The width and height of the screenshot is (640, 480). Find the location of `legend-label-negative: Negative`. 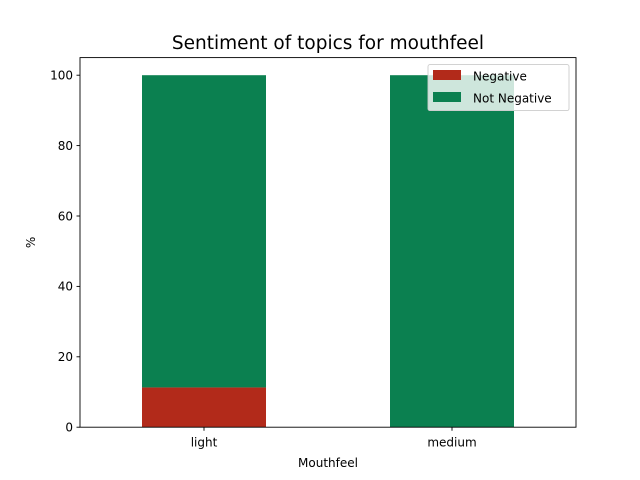

legend-label-negative: Negative is located at coordinates (500, 77).